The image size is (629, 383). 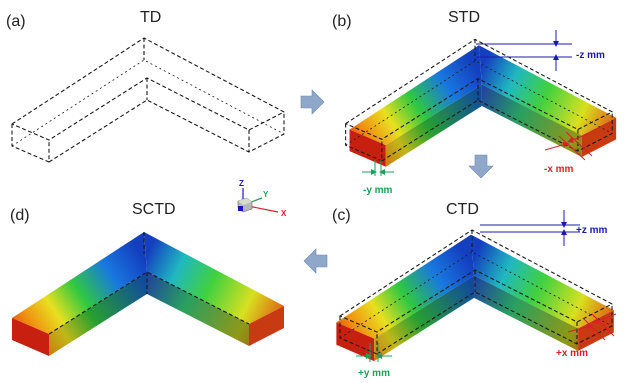 I want to click on axis-z-label: Z, so click(x=241, y=183).